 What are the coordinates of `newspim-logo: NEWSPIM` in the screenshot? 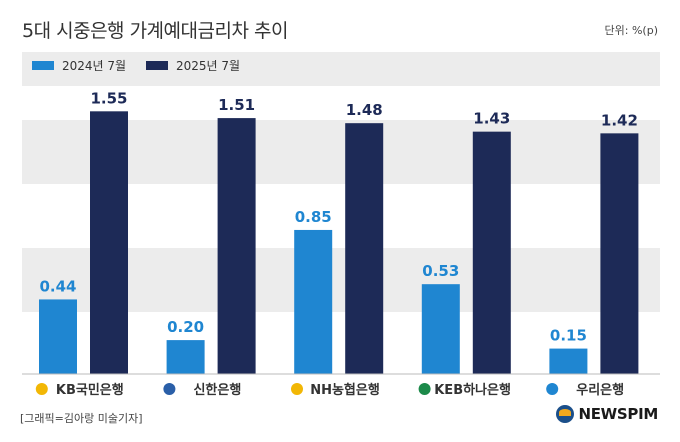 It's located at (607, 414).